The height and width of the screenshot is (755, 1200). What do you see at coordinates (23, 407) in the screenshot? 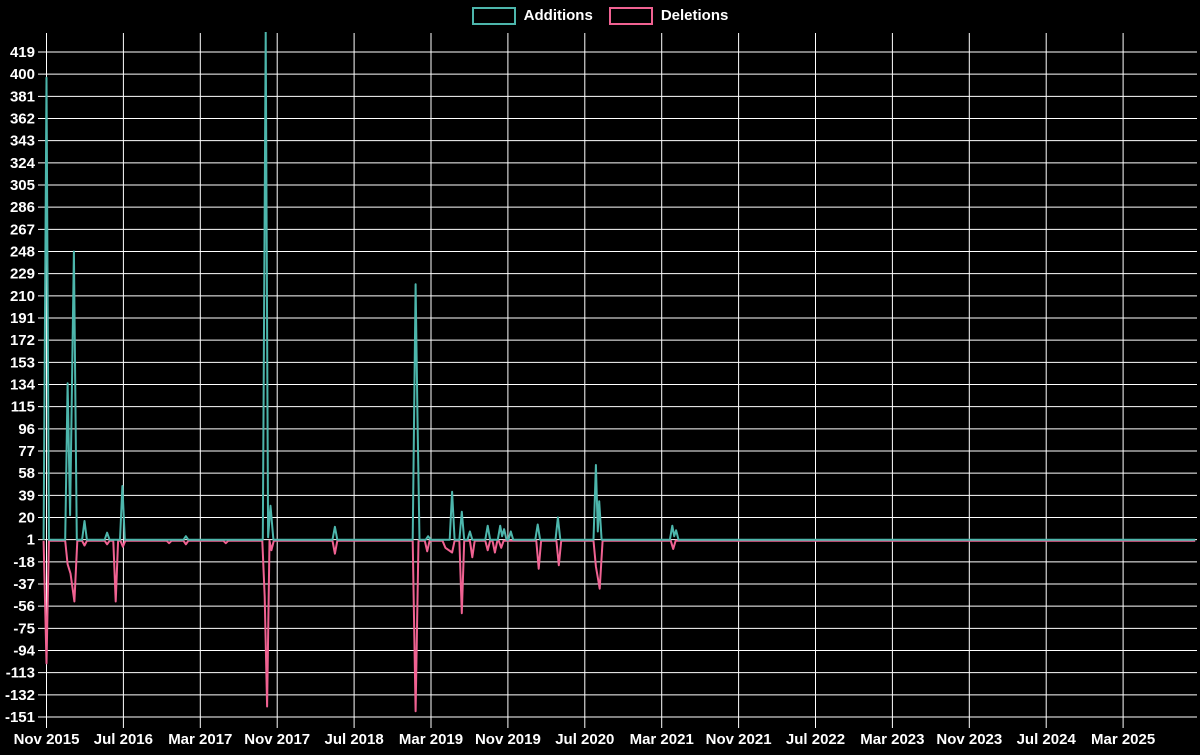
I see `svg-text: 115` at bounding box center [23, 407].